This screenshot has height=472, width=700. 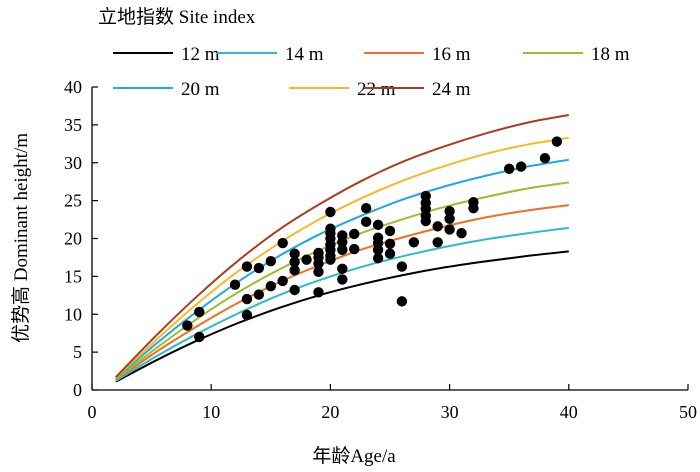 What do you see at coordinates (569, 412) in the screenshot?
I see `x-tick-label: 40` at bounding box center [569, 412].